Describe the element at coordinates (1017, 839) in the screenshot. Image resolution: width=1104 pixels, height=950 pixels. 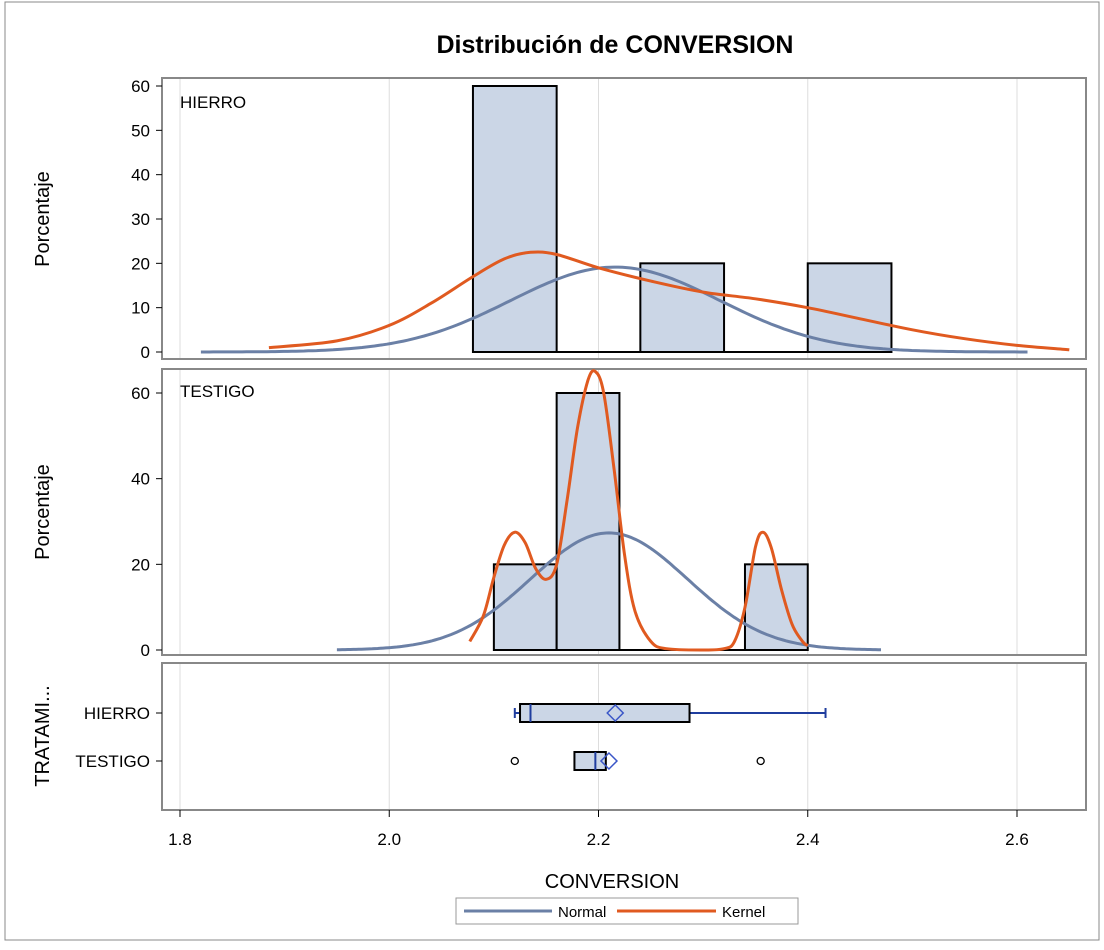
I see `x-tick-label: 2.6` at that location.